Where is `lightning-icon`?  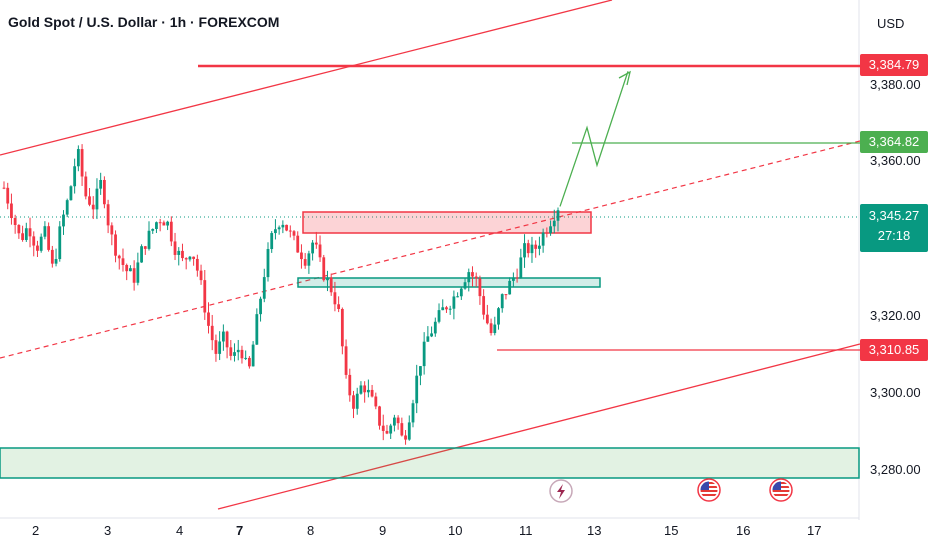
lightning-icon is located at coordinates (561, 491).